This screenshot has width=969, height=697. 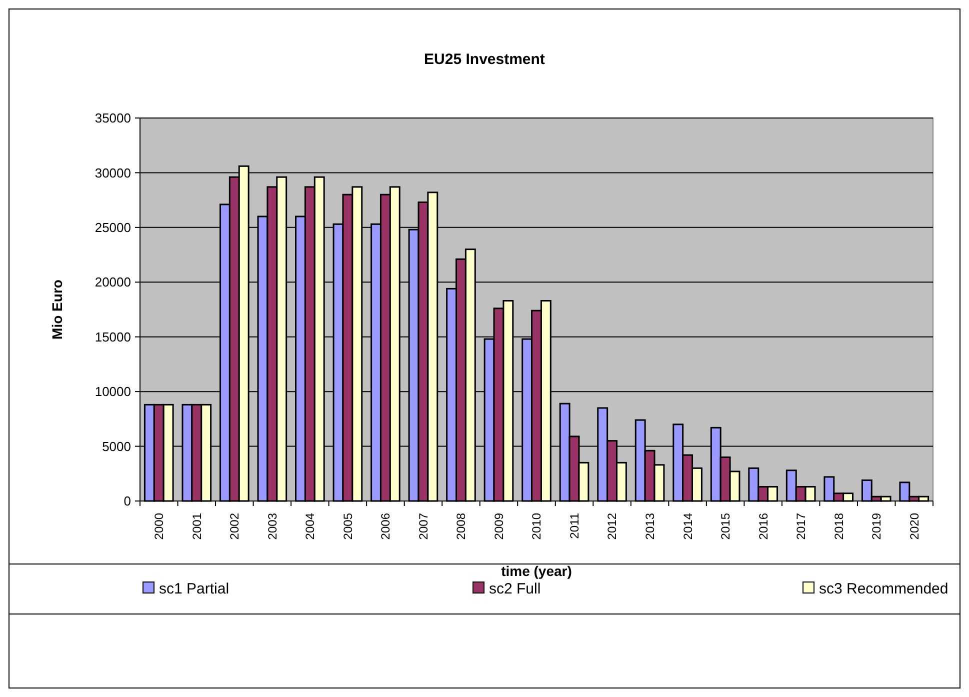 I want to click on x-tick-label: 2014, so click(x=687, y=526).